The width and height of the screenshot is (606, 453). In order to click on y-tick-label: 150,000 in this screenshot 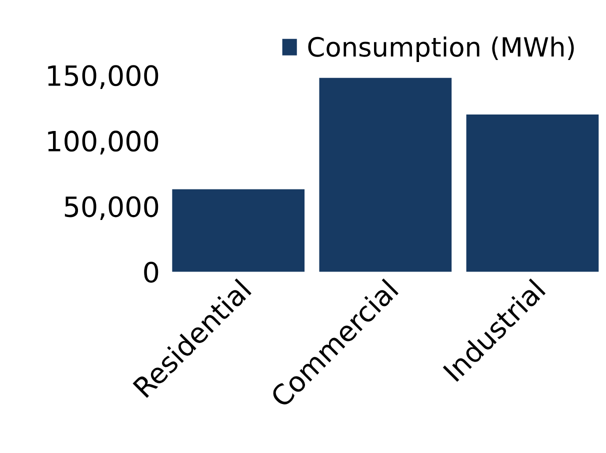, I will do `click(103, 77)`.